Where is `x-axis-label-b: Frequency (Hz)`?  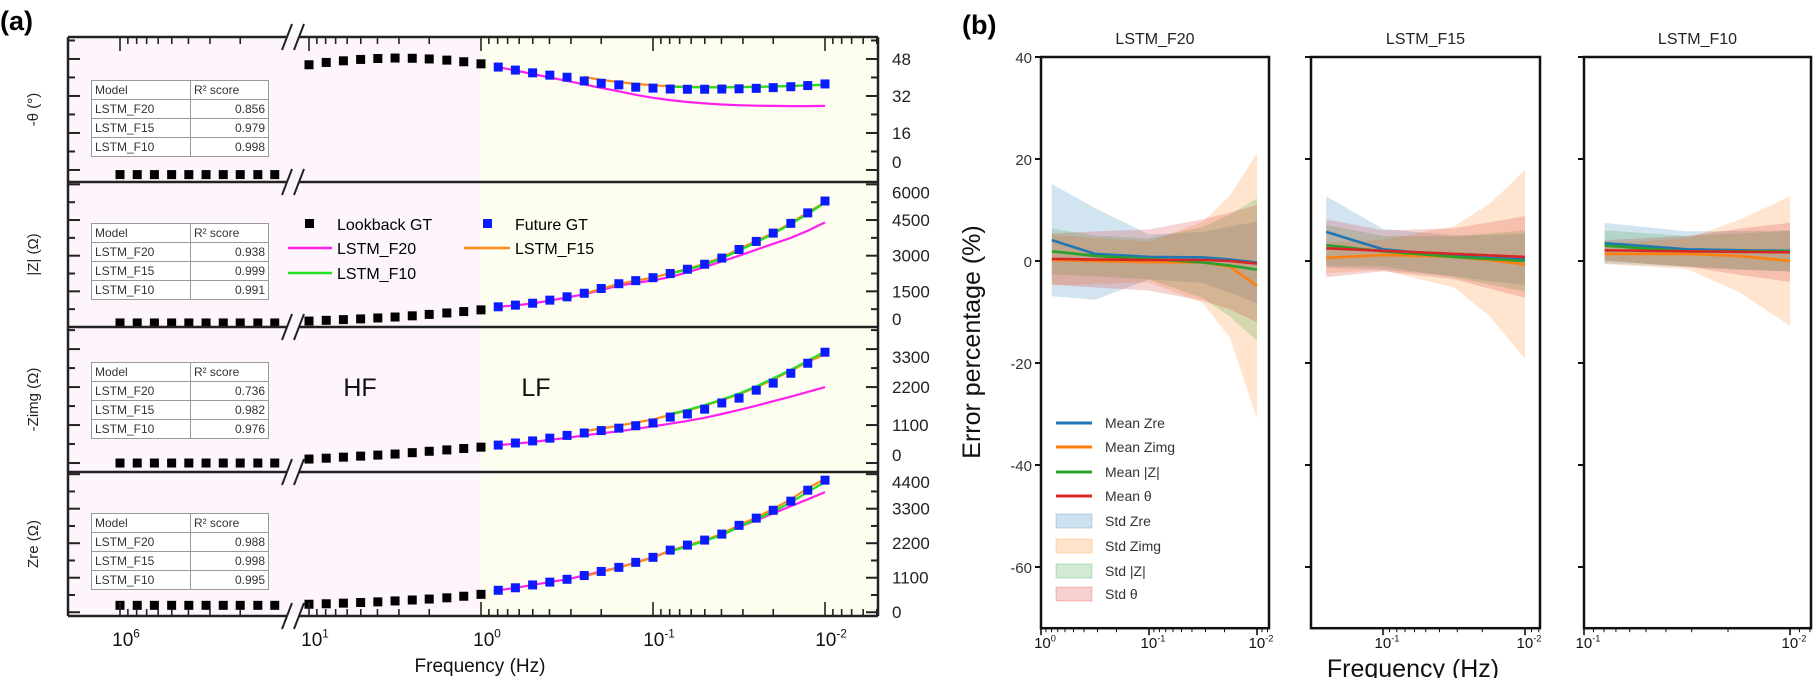 x-axis-label-b: Frequency (Hz) is located at coordinates (1413, 666).